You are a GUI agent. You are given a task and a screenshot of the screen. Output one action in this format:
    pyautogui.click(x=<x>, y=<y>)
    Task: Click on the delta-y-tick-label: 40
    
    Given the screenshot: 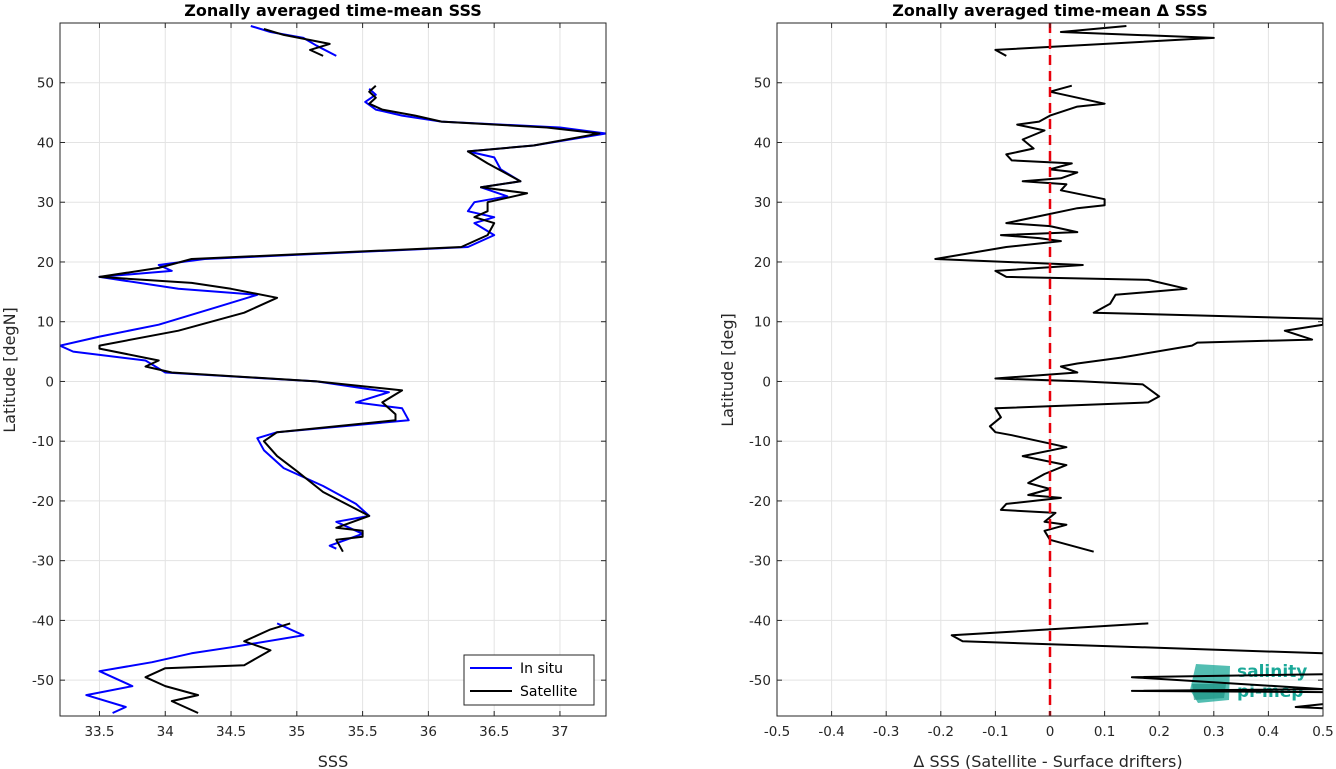 What is the action you would take?
    pyautogui.click(x=762, y=143)
    